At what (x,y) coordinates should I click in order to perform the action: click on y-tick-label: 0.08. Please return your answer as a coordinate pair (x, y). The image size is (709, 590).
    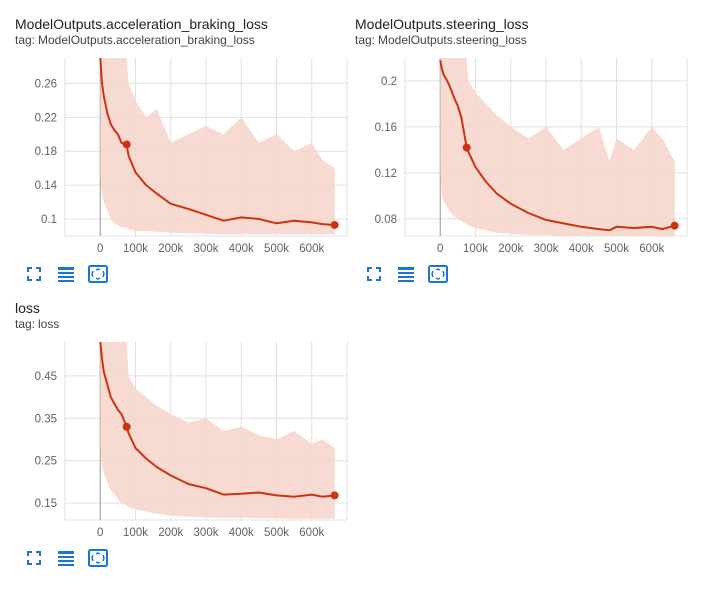
    Looking at the image, I should click on (386, 220).